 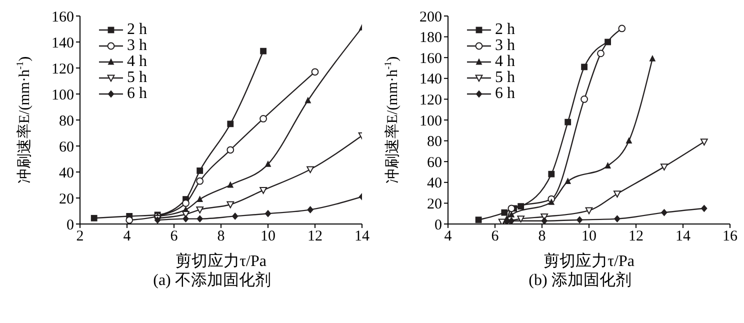 I want to click on y-tick-label: 200, so click(x=431, y=17).